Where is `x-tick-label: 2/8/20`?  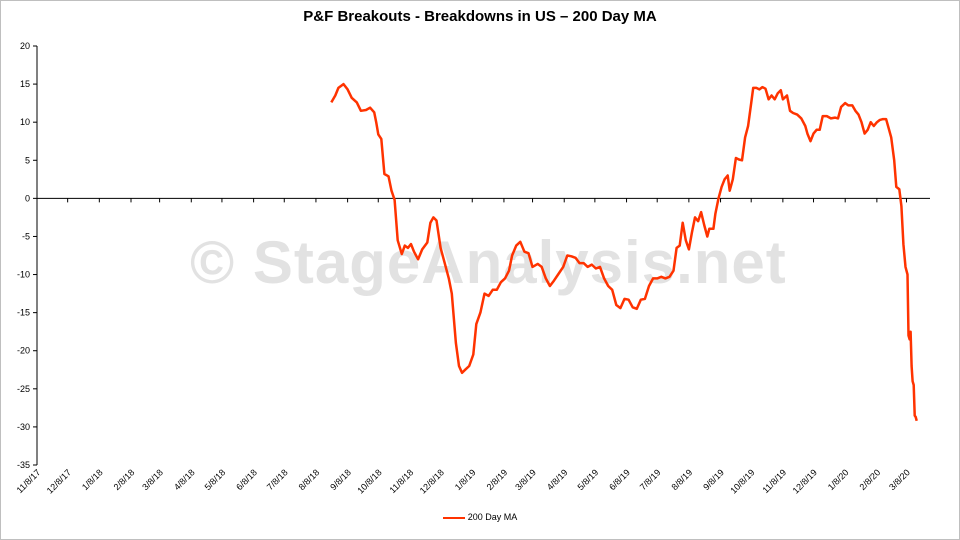
x-tick-label: 2/8/20 is located at coordinates (870, 479).